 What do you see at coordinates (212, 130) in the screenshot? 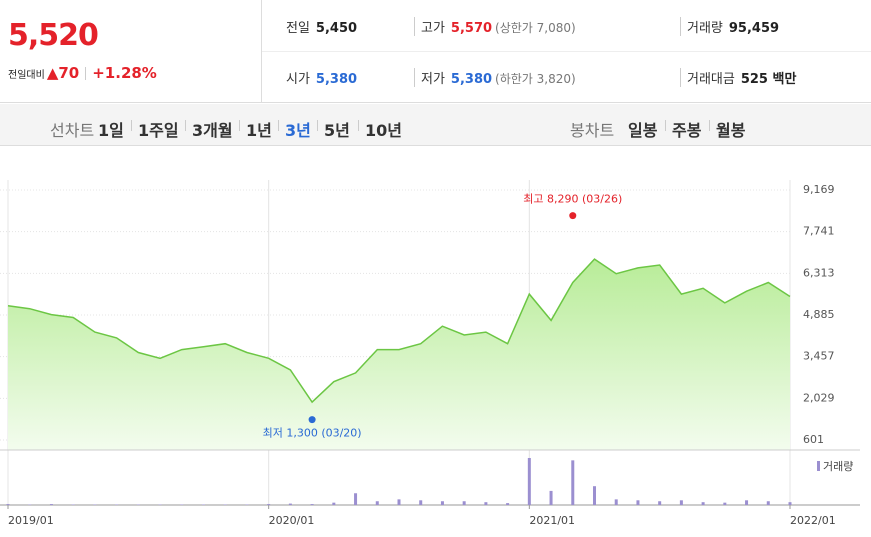
I see `period-tab: 3개월` at bounding box center [212, 130].